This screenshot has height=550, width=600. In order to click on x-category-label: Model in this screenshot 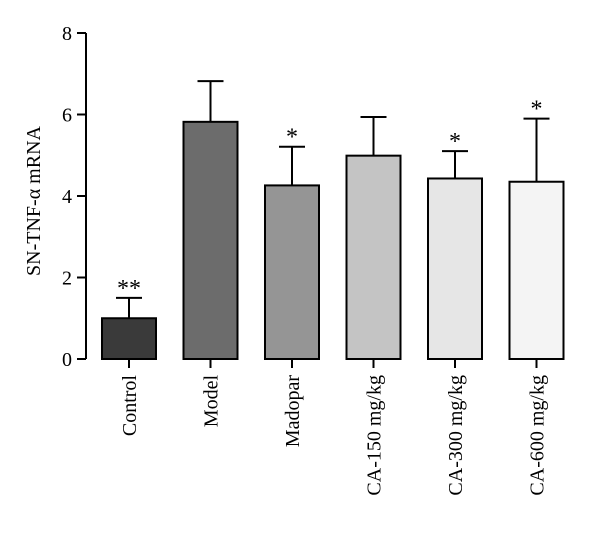, I will do `click(212, 401)`.